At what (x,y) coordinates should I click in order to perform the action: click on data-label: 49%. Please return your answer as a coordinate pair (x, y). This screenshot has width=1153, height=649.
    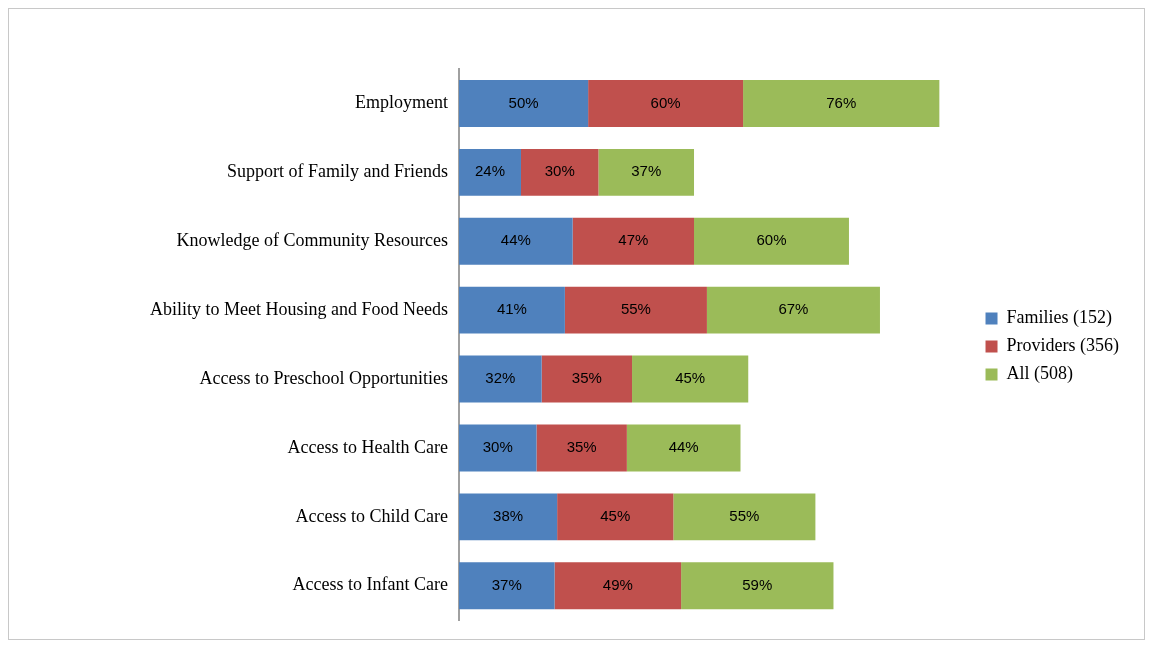
    Looking at the image, I should click on (617, 584).